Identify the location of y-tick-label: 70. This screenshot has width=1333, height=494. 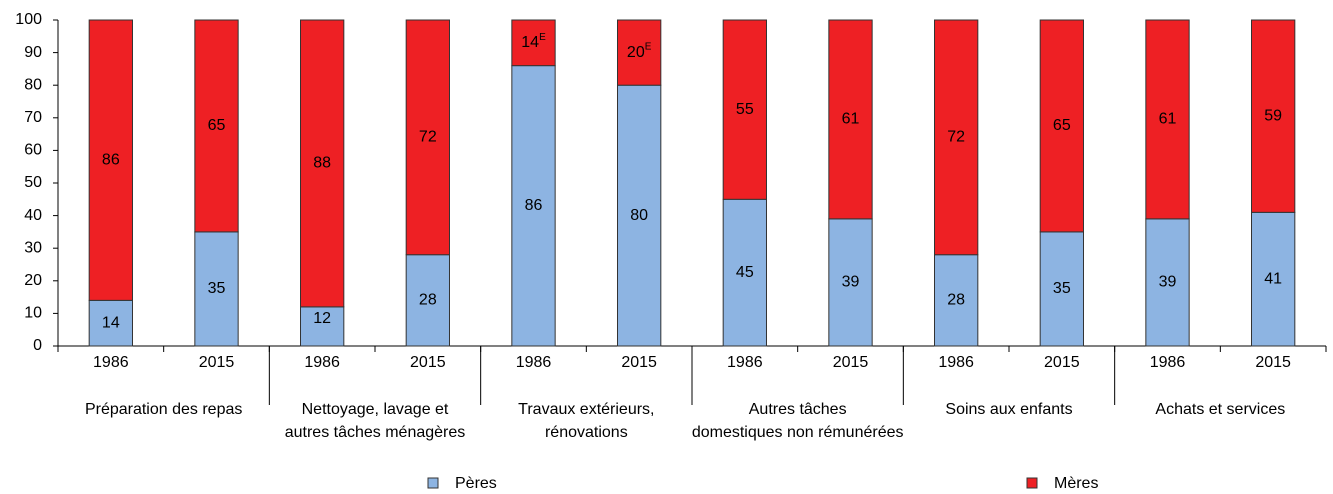
(33, 117).